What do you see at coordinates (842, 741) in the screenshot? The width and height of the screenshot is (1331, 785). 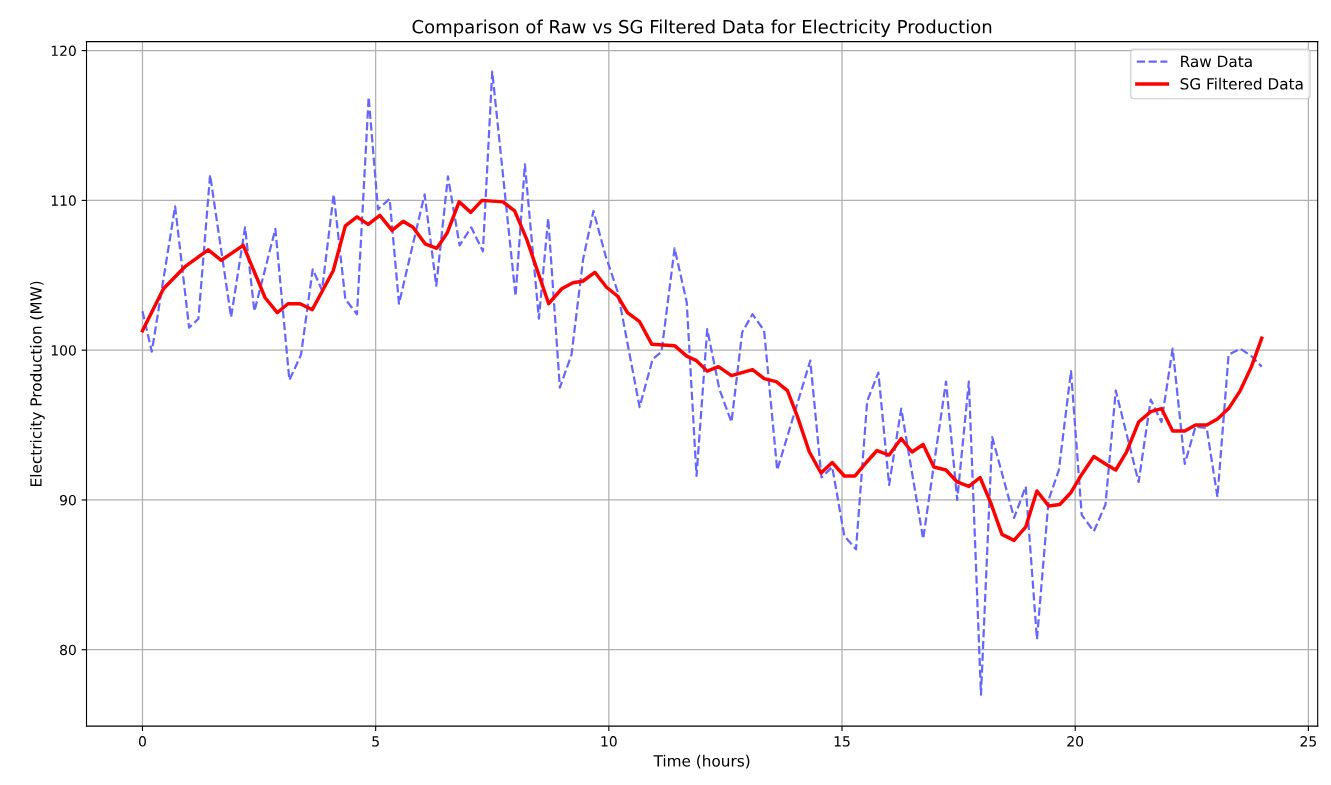 I see `x-tick-label: 15` at bounding box center [842, 741].